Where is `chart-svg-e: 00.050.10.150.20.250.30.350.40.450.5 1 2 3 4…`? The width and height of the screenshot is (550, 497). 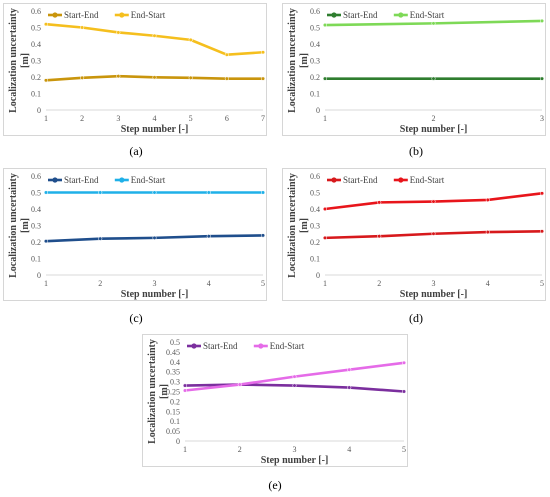
chart-svg-e: 00.050.10.150.20.250.30.350.40.450.5 1 2 3 4… is located at coordinates (277, 402).